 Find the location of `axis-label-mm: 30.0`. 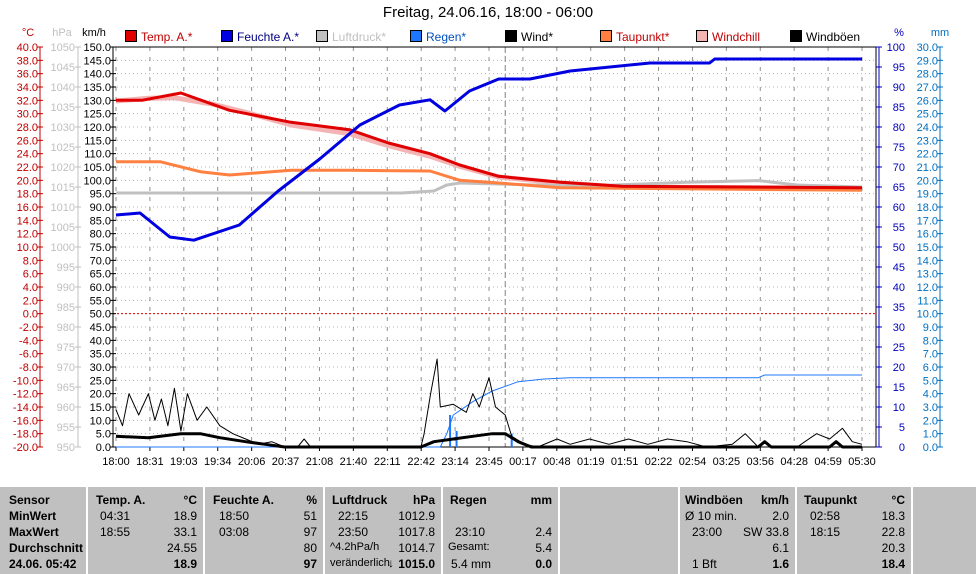

axis-label-mm: 30.0 is located at coordinates (927, 48).